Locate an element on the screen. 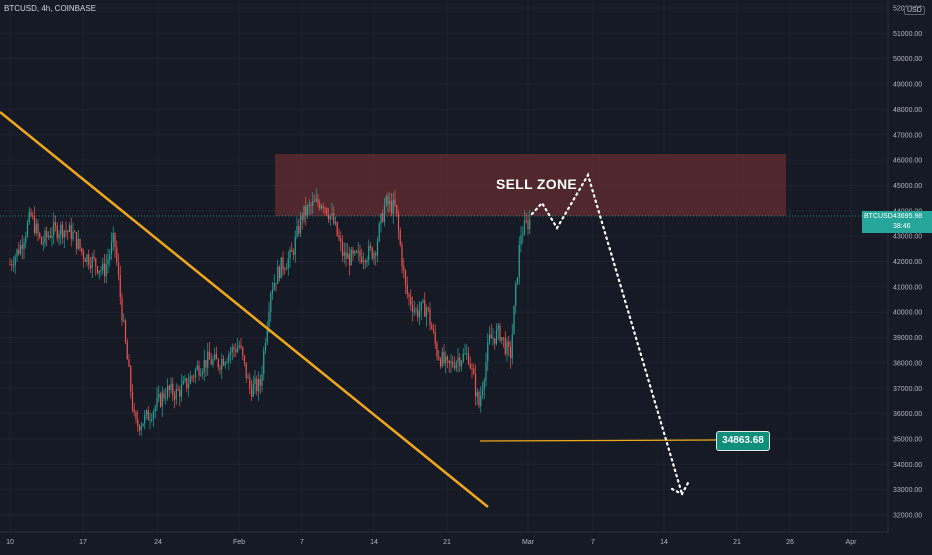 The height and width of the screenshot is (555, 932). y-tick-label: 41000.00 is located at coordinates (907, 287).